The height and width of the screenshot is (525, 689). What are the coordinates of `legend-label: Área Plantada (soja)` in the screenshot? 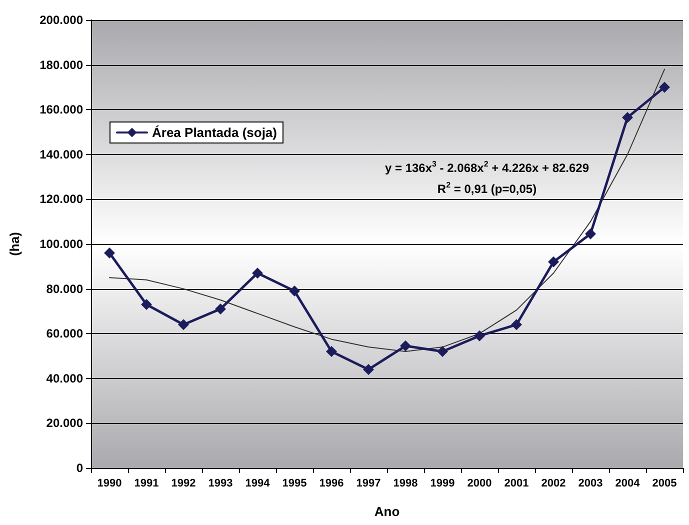 It's located at (214, 132).